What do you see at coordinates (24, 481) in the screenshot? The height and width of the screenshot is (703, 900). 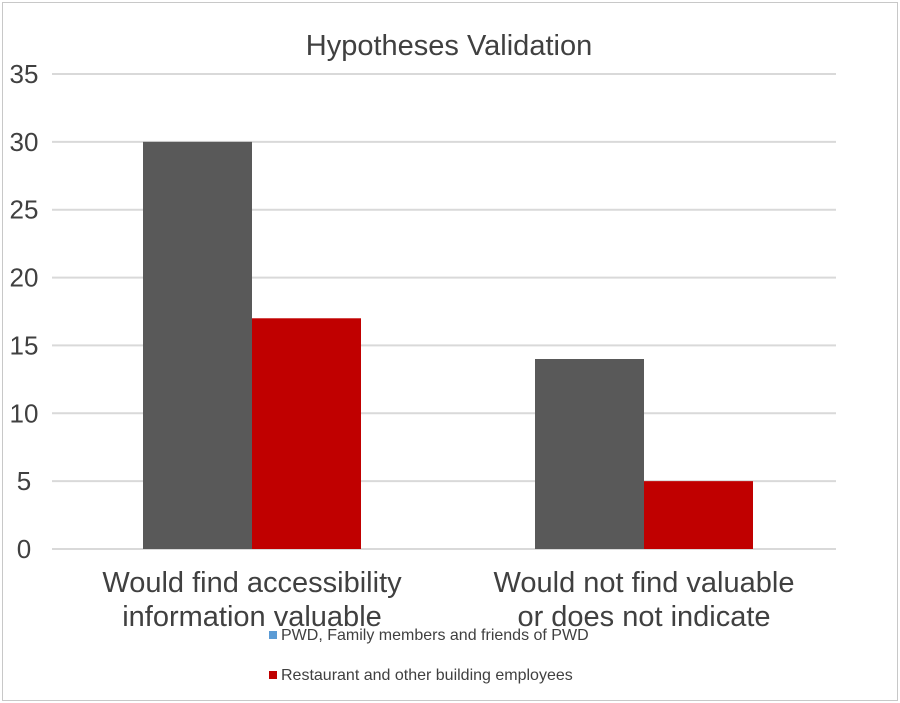 I see `y-tick-label: 5` at bounding box center [24, 481].